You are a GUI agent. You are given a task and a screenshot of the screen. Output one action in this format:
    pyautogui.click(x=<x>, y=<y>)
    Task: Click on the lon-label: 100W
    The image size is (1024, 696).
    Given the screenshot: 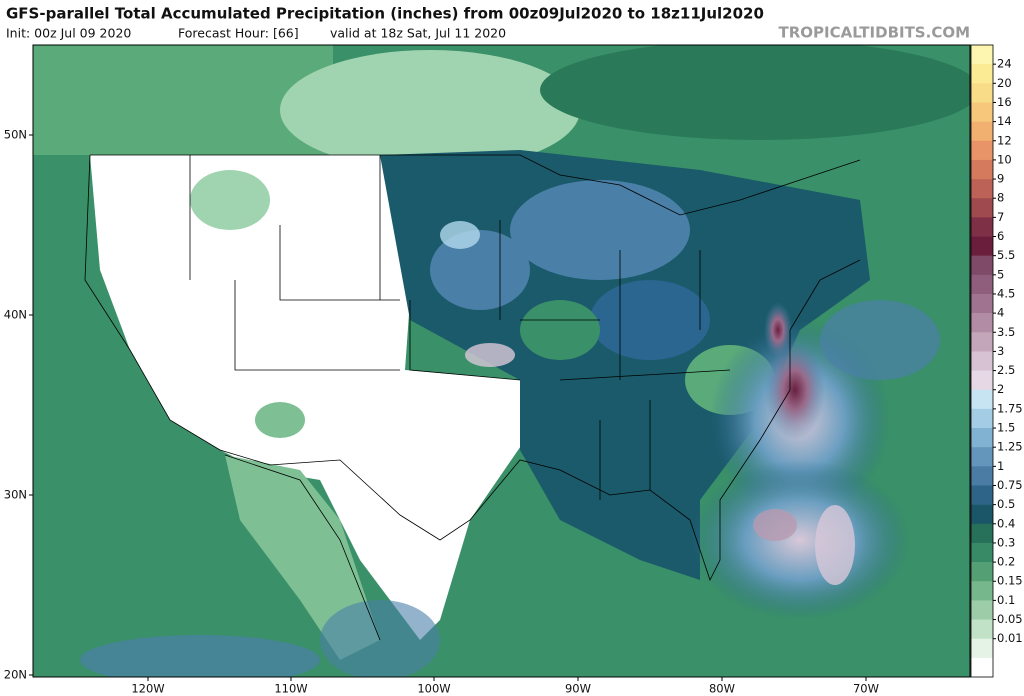 What is the action you would take?
    pyautogui.click(x=433, y=689)
    